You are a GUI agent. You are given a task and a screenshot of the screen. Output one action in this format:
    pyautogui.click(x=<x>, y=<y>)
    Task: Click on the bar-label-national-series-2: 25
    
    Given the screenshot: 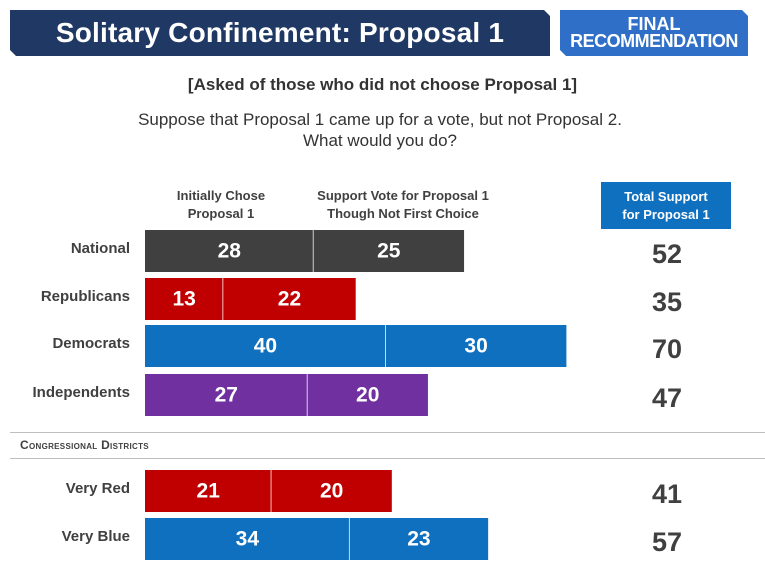 What is the action you would take?
    pyautogui.click(x=389, y=251)
    